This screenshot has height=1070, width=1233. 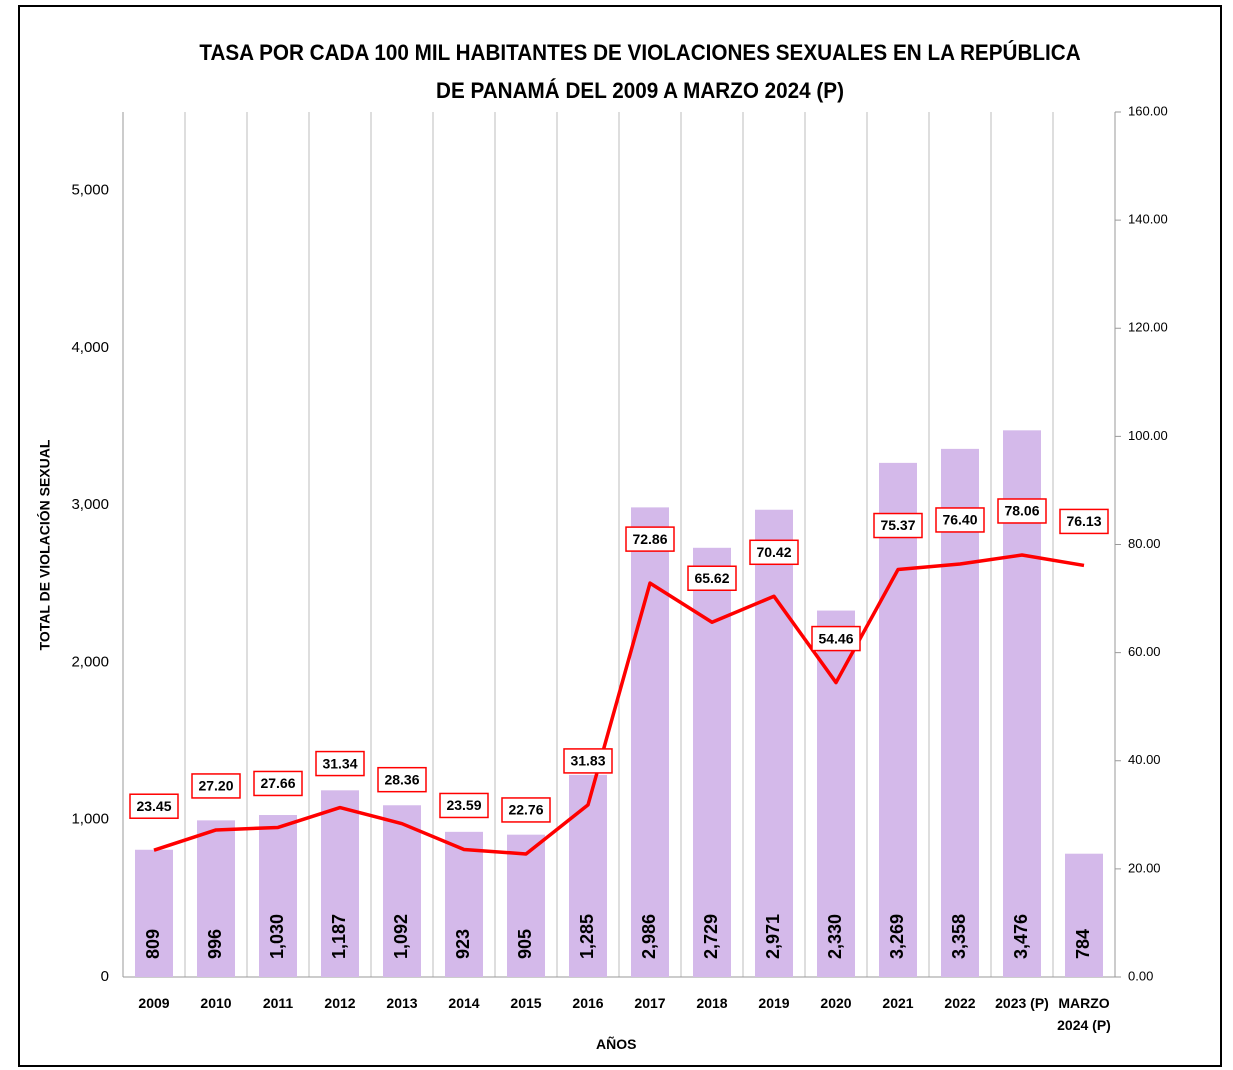 I want to click on line-label: 28.36, so click(x=401, y=779).